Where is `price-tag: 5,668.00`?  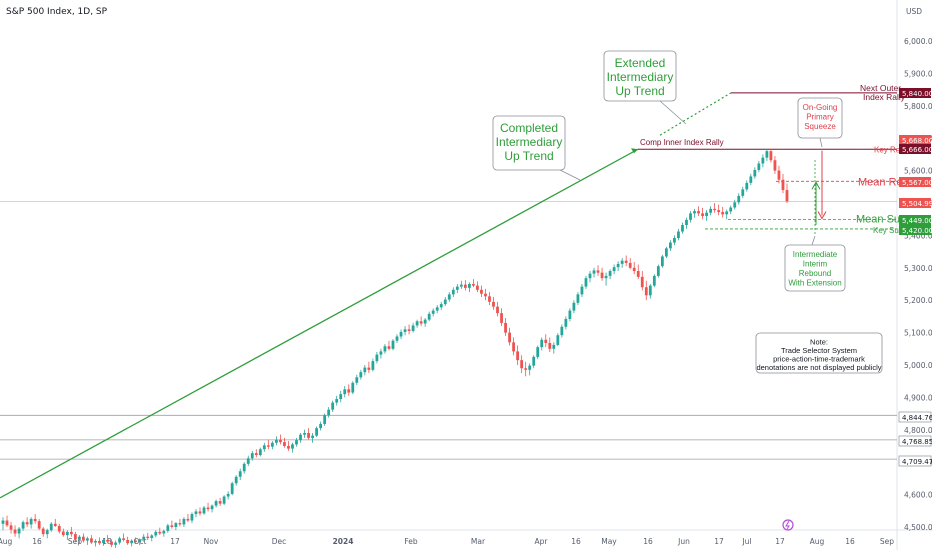 price-tag: 5,668.00 is located at coordinates (915, 140).